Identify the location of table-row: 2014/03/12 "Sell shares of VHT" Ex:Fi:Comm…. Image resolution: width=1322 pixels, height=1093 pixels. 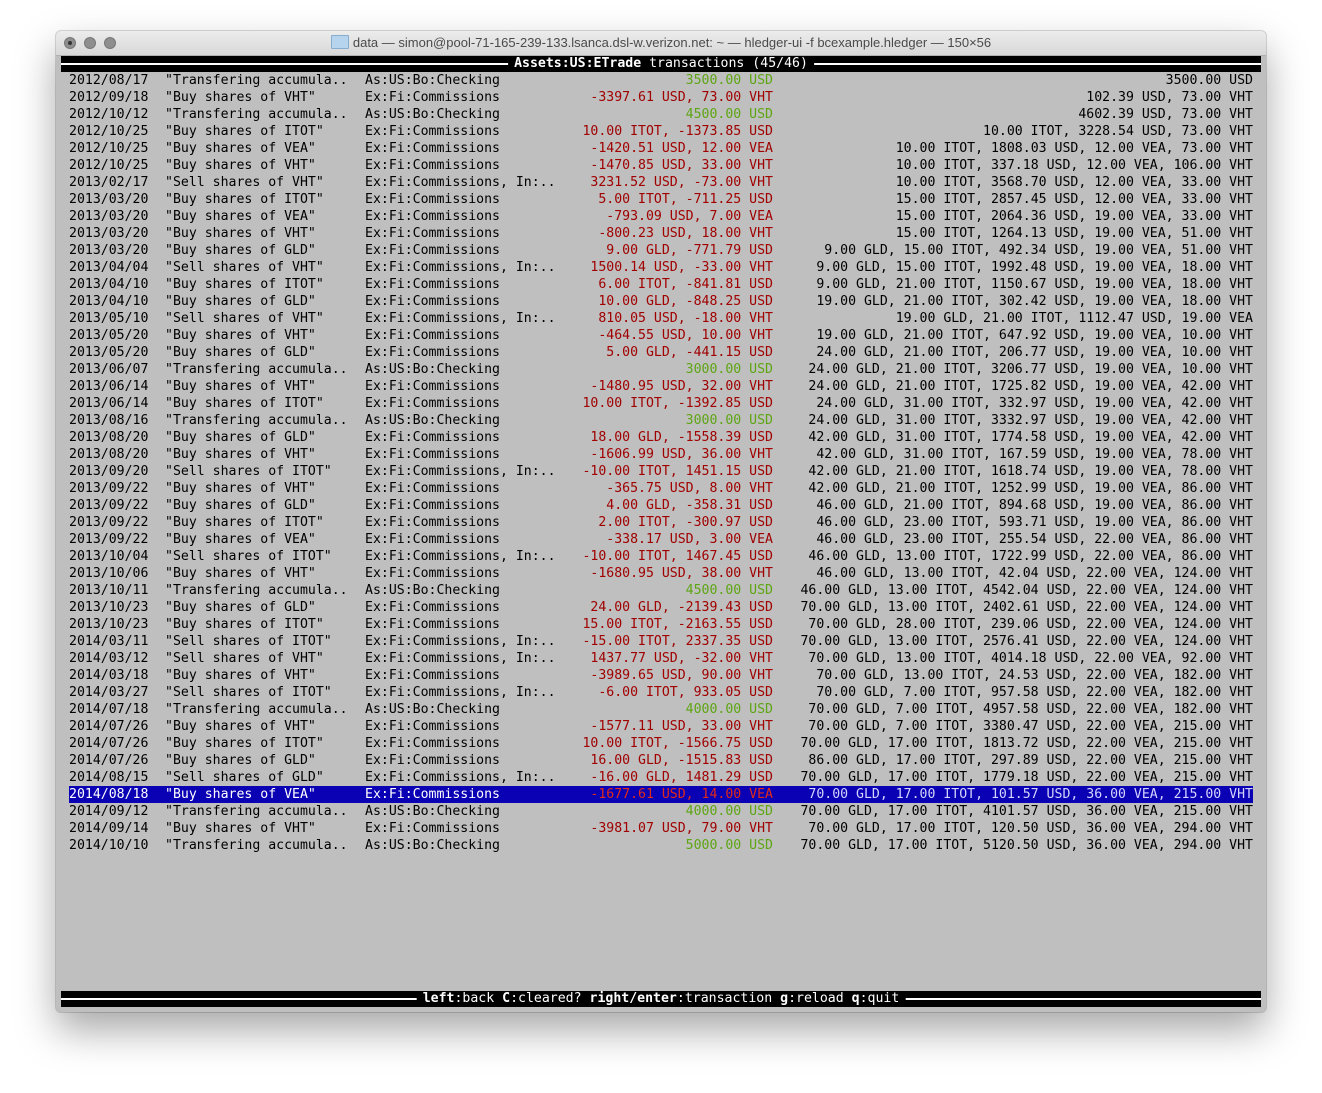
(661, 658).